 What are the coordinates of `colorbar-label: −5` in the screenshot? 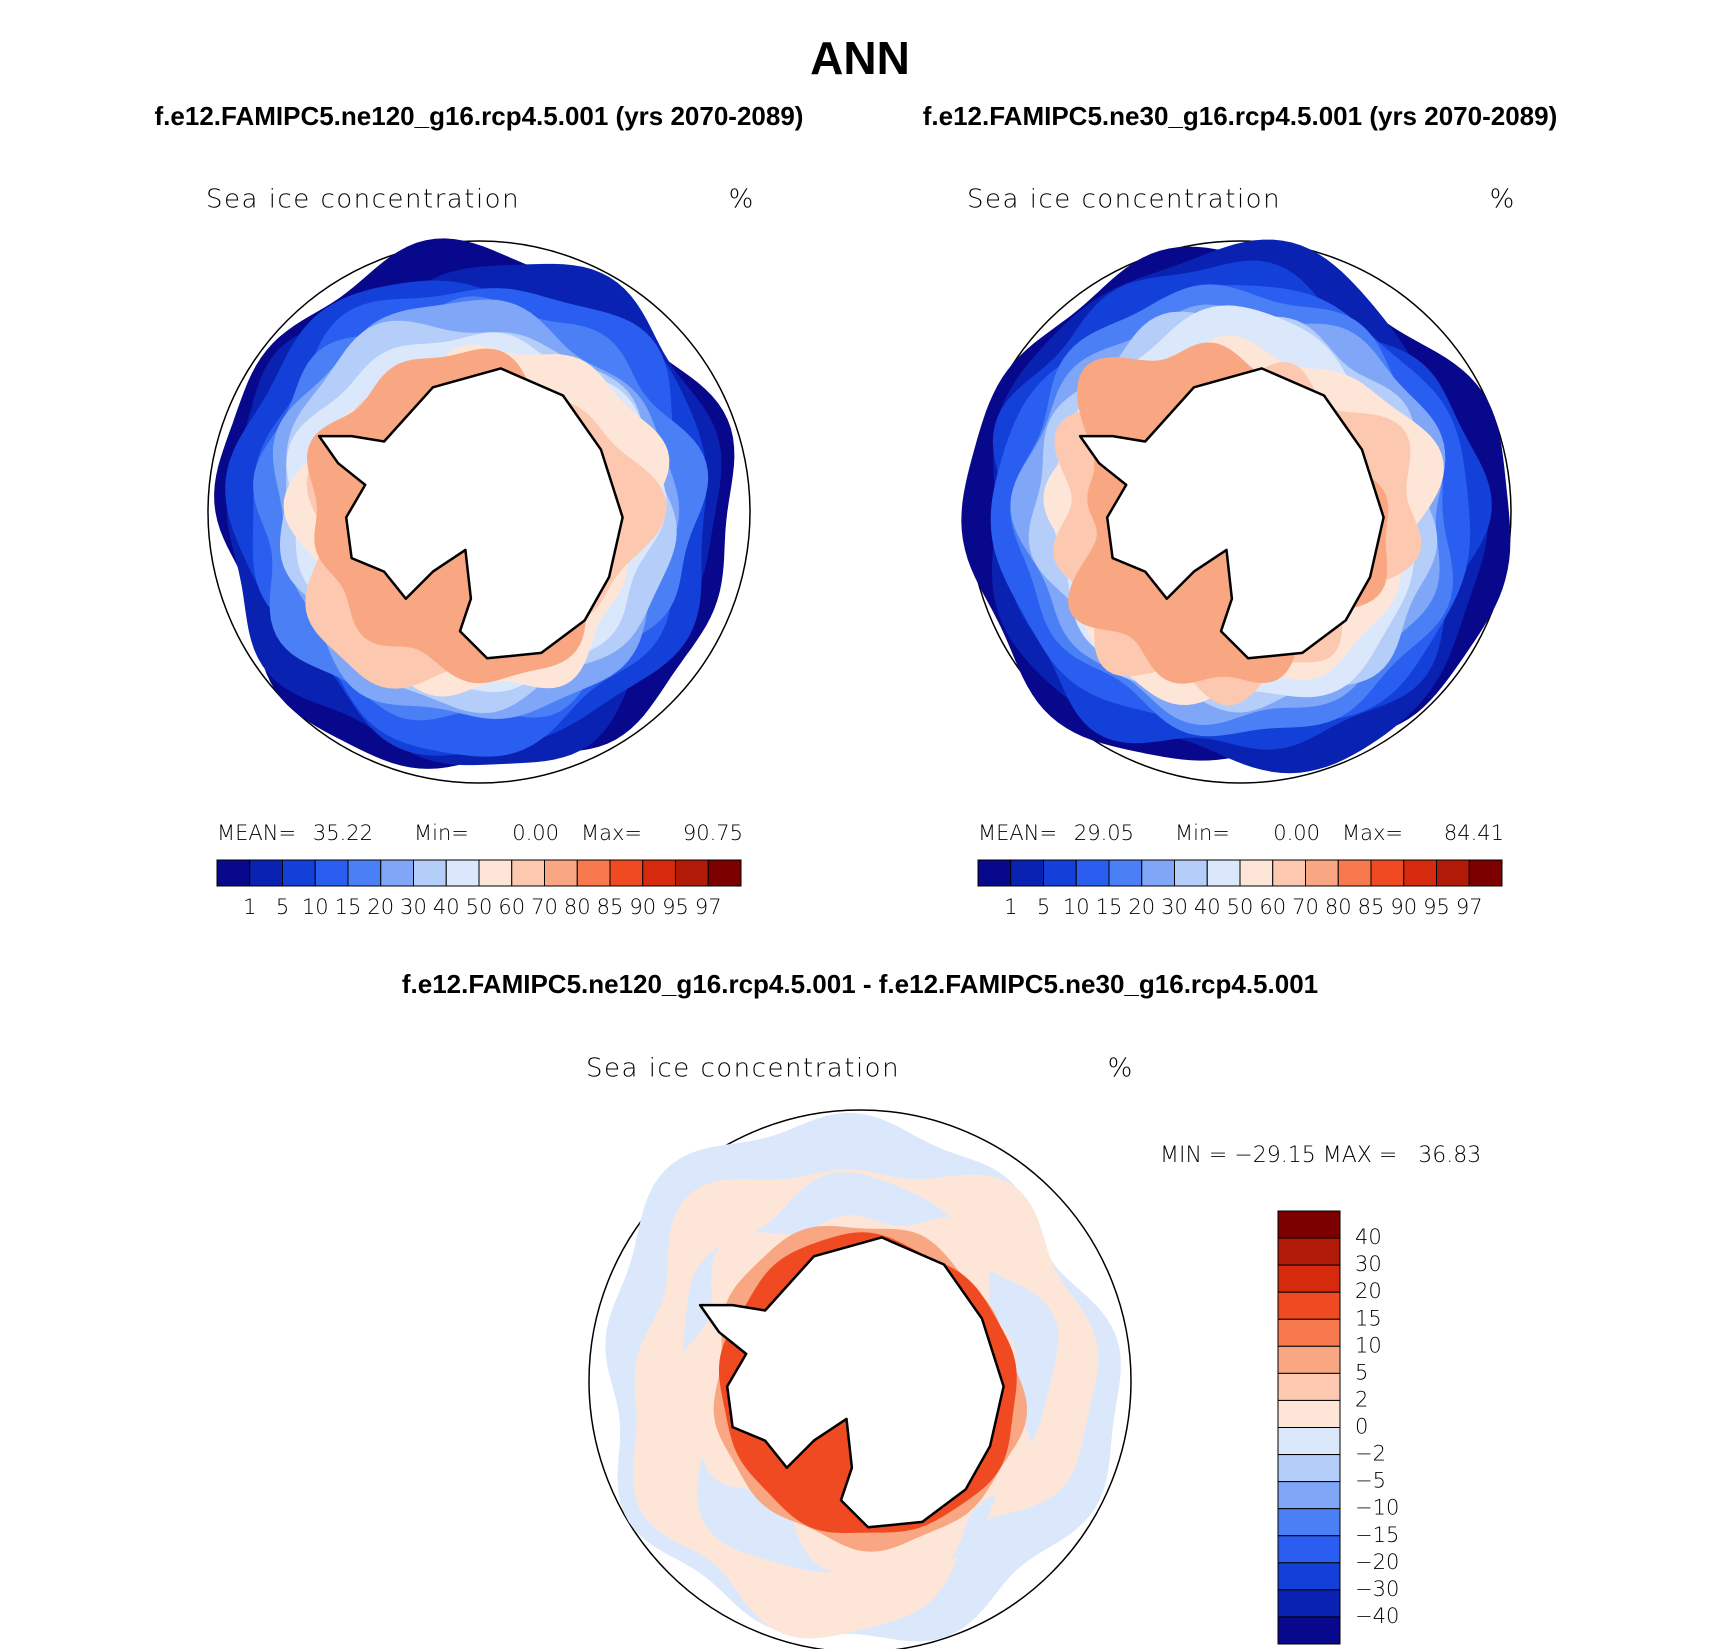 It's located at (1370, 1481).